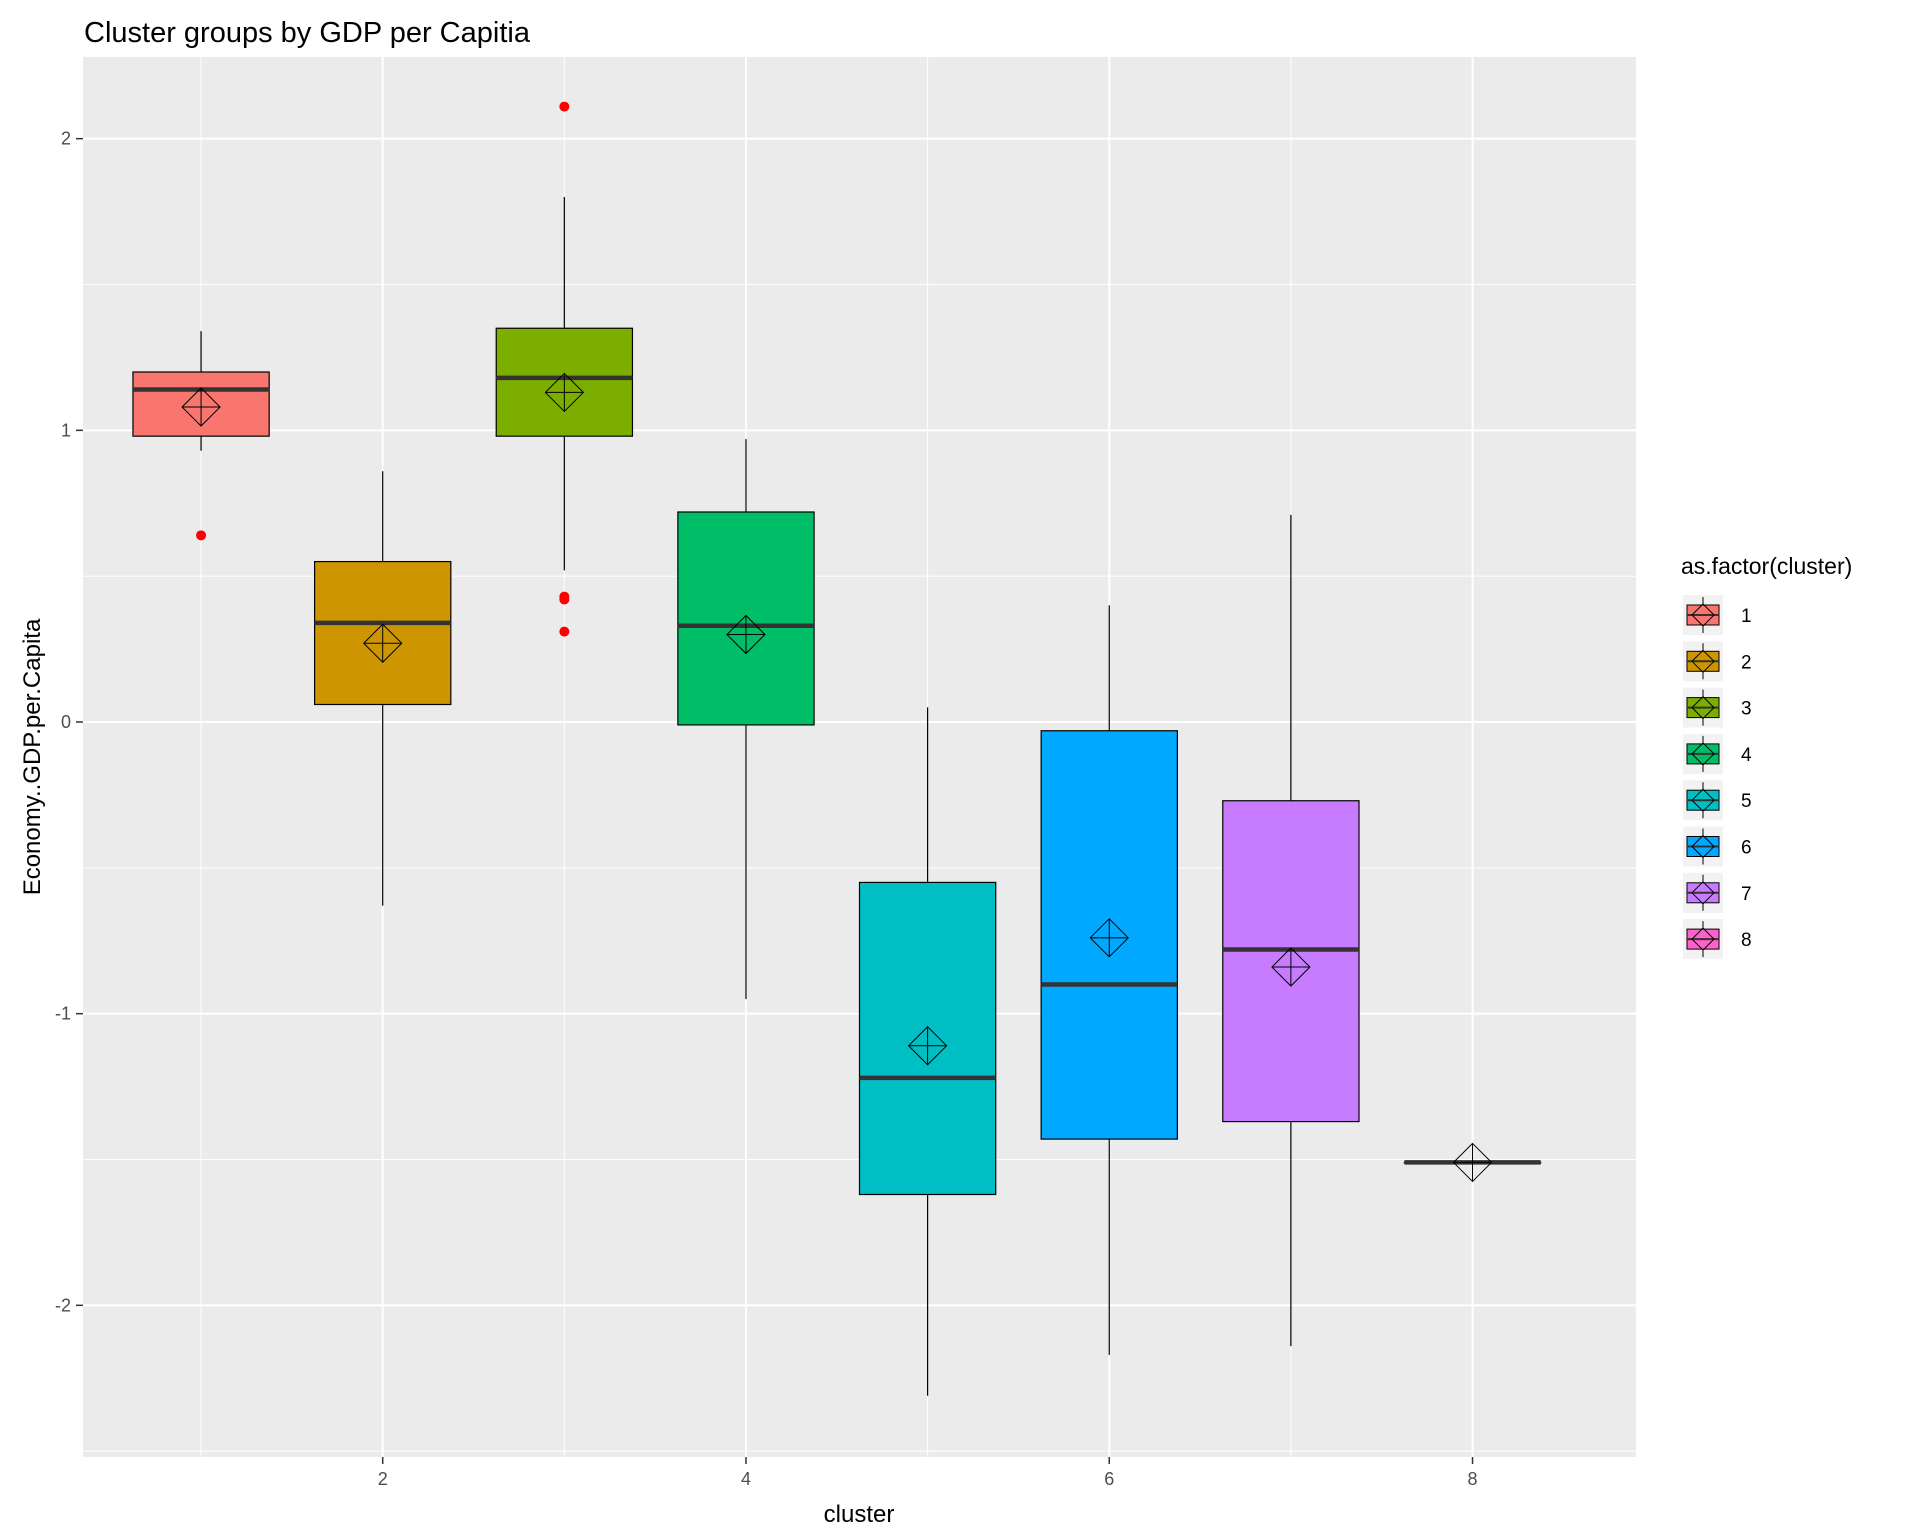 This screenshot has height=1536, width=1920. Describe the element at coordinates (1717, 615) in the screenshot. I see `legend-item-1: 1` at that location.